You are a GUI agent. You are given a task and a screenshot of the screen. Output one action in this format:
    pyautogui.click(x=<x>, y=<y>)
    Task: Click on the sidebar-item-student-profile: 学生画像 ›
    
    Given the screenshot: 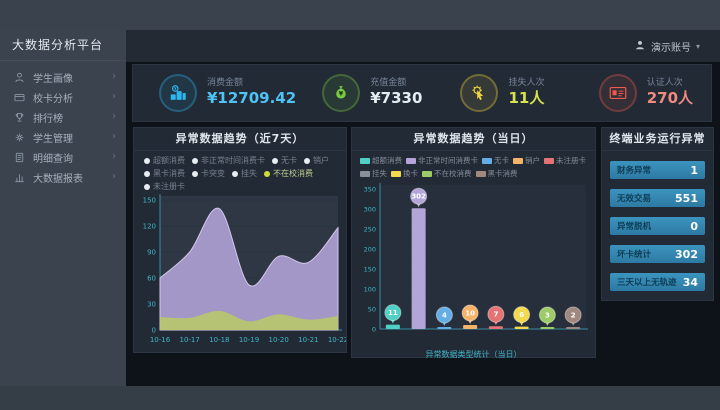 What is the action you would take?
    pyautogui.click(x=63, y=77)
    